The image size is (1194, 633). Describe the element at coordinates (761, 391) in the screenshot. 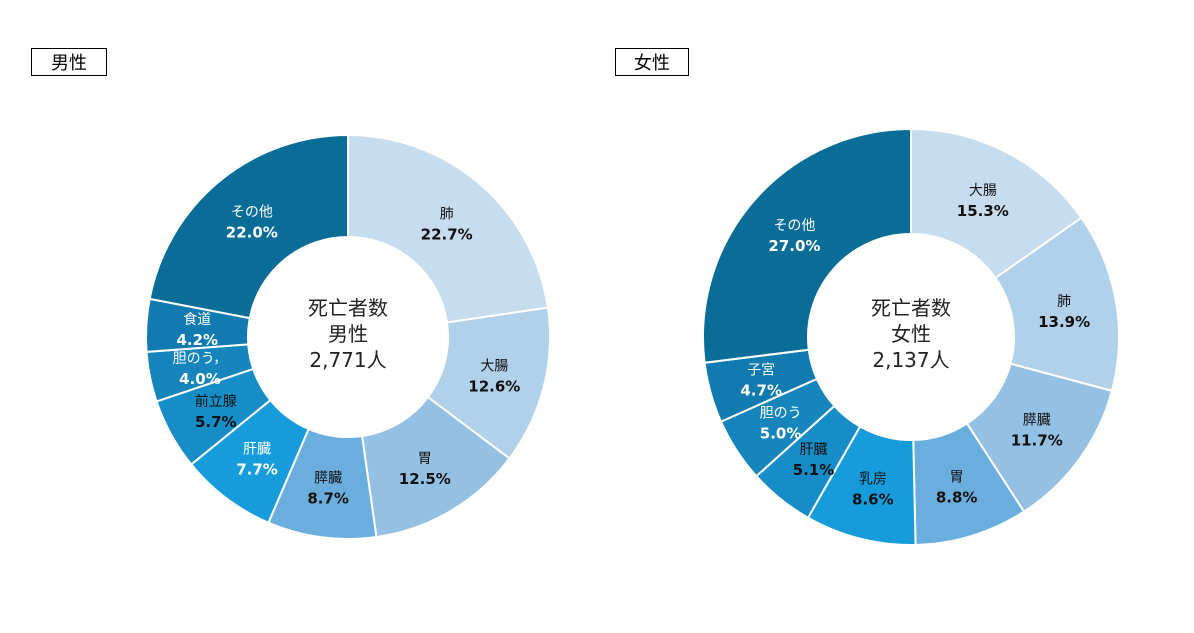

I see `female-slice-value-7: 4.7%` at that location.